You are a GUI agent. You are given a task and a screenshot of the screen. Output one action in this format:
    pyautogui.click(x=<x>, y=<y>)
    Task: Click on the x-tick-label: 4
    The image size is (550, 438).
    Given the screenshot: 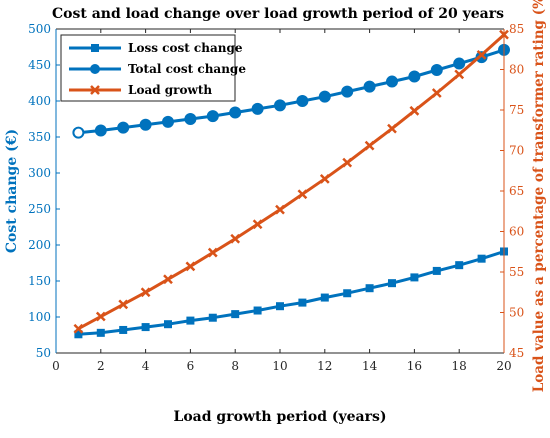 What is the action you would take?
    pyautogui.click(x=146, y=366)
    